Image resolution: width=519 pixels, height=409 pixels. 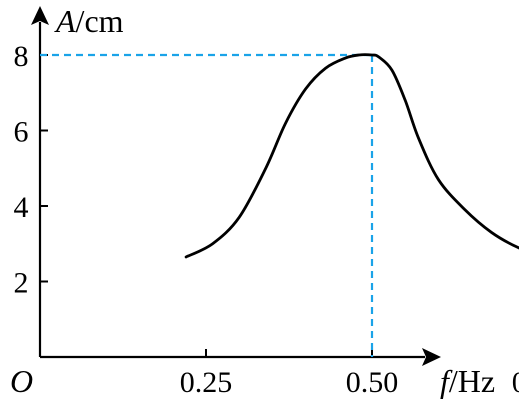 What do you see at coordinates (65, 21) in the screenshot?
I see `y-axis-variable: A` at bounding box center [65, 21].